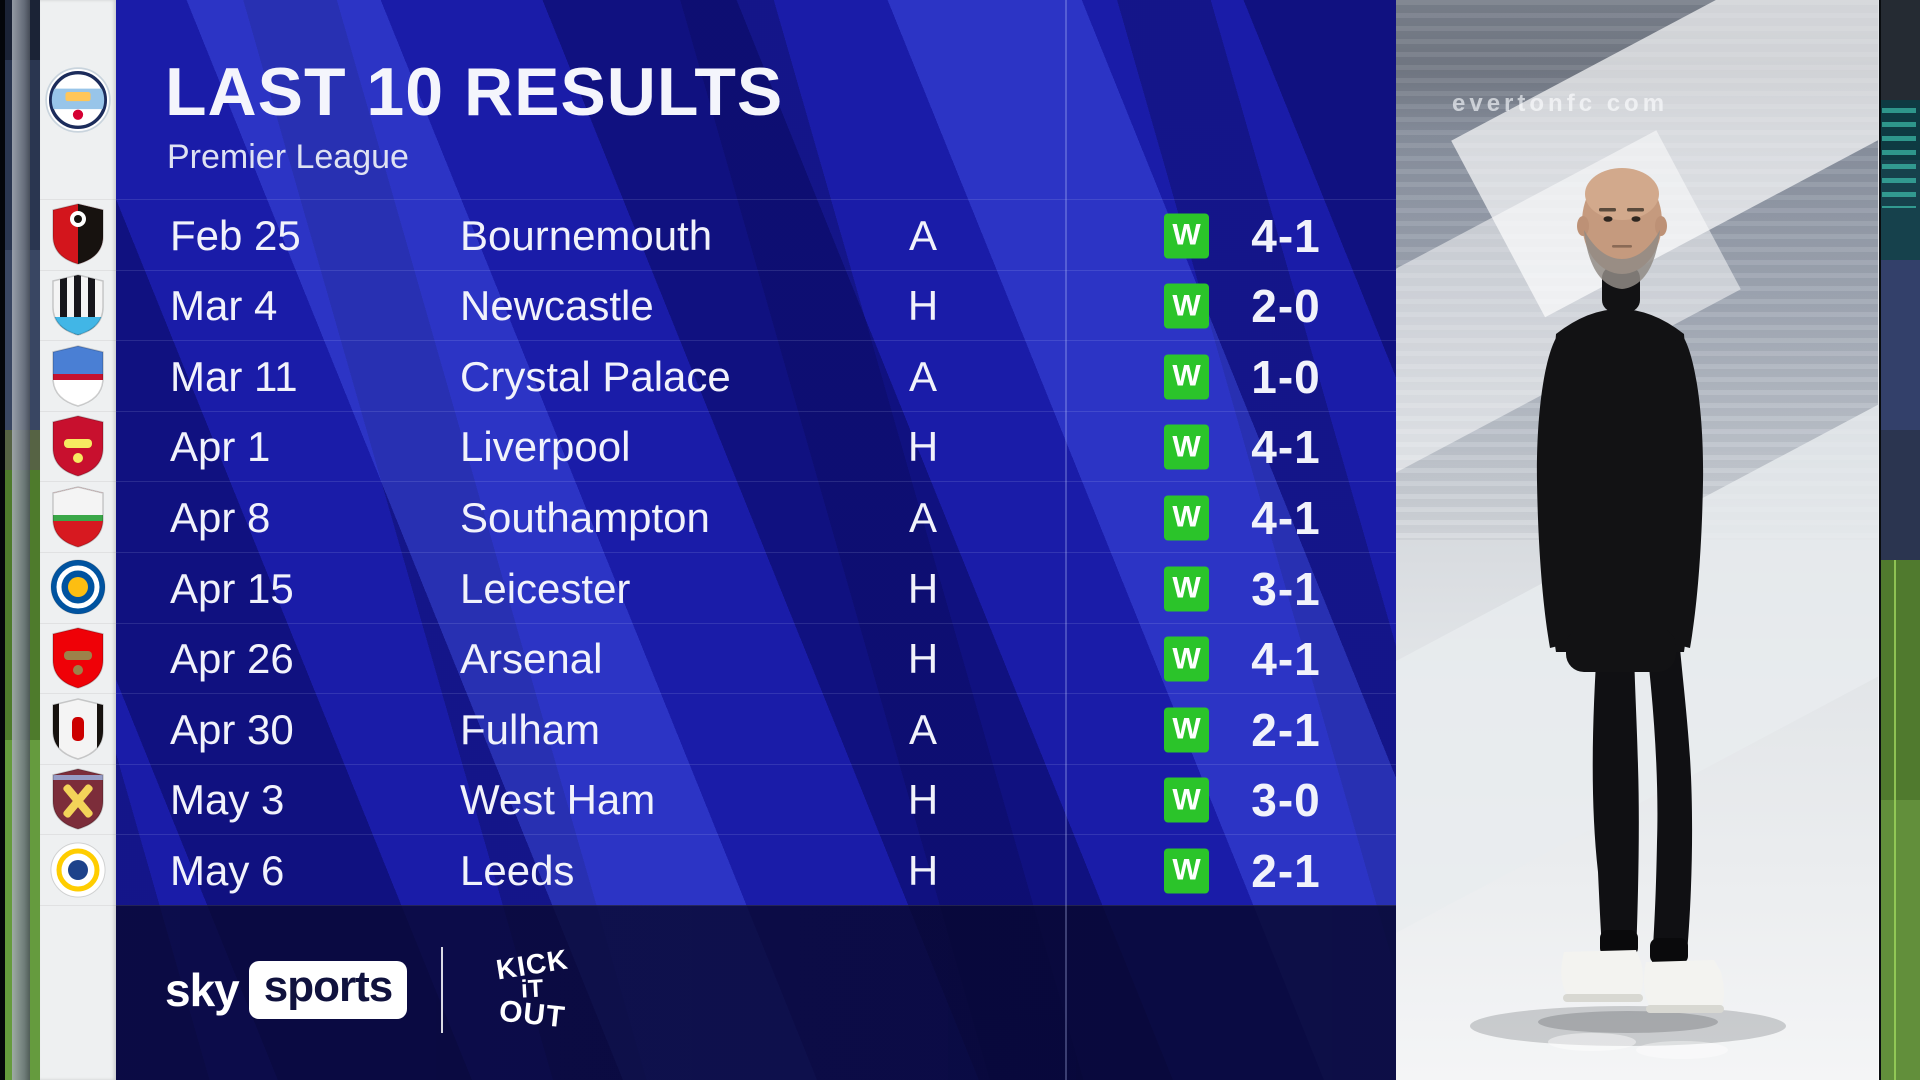 The image size is (1920, 1080). What do you see at coordinates (78, 446) in the screenshot?
I see `badge-liverpool` at bounding box center [78, 446].